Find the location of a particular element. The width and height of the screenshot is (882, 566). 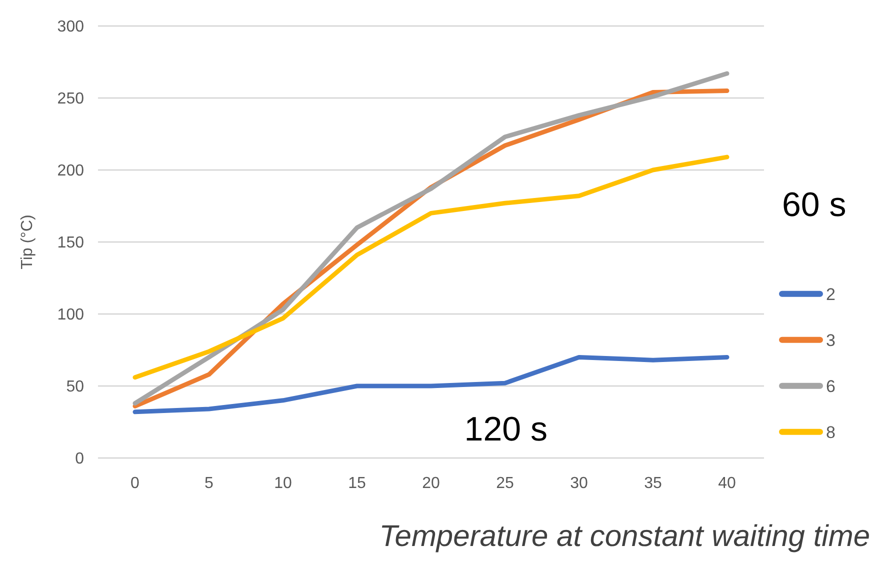

x-axis-title: Temperature at constant waiting time is located at coordinates (624, 536).